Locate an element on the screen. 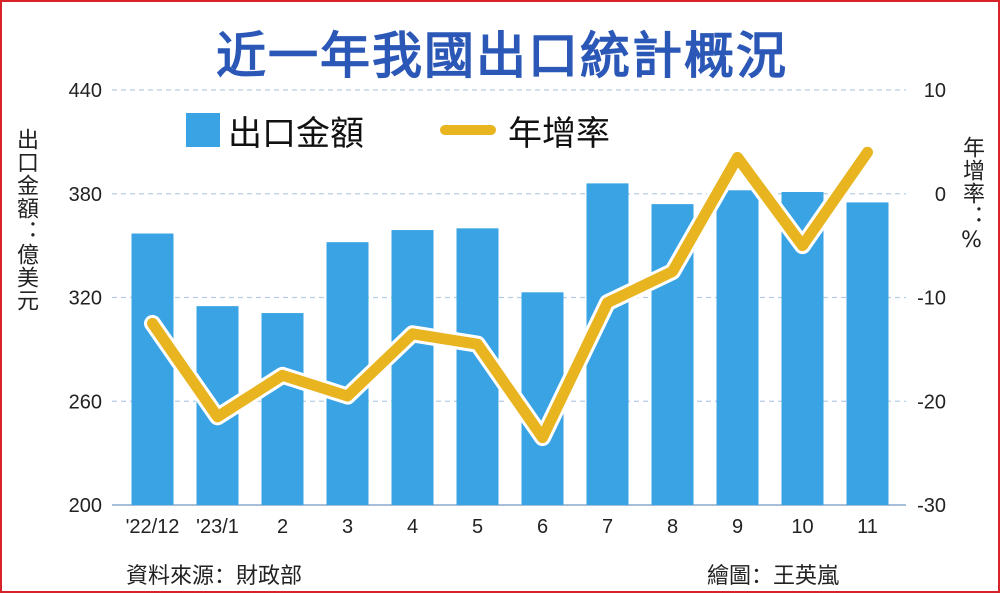 The image size is (1000, 593). right-tick-label: 0 is located at coordinates (940, 195).